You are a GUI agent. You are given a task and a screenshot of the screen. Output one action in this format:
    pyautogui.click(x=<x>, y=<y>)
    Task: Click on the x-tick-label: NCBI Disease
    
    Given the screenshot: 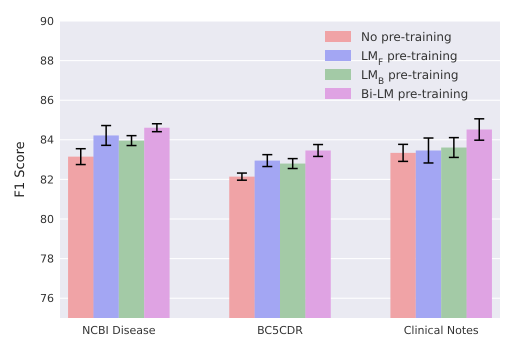 What is the action you would take?
    pyautogui.click(x=119, y=330)
    